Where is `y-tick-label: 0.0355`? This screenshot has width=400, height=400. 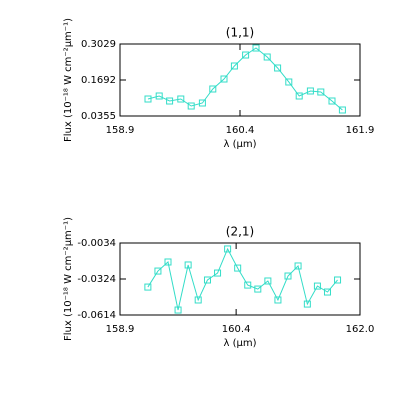
y-tick-label: 0.0355 is located at coordinates (98, 116).